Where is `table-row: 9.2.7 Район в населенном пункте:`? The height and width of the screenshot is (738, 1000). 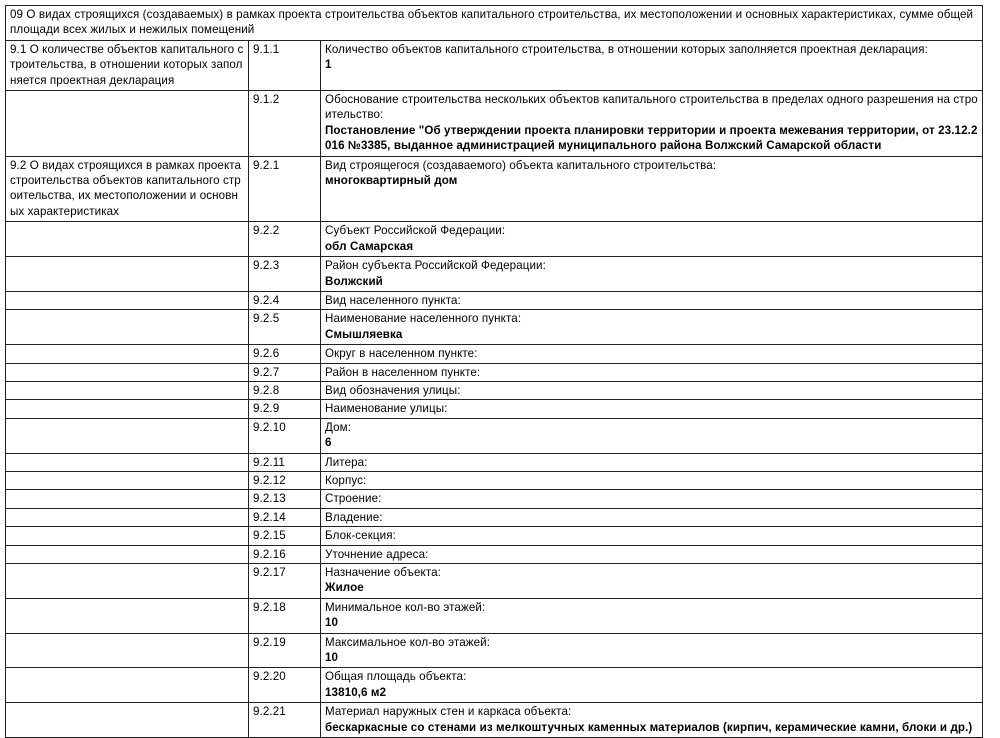 table-row: 9.2.7 Район в населенном пункте: is located at coordinates (494, 372).